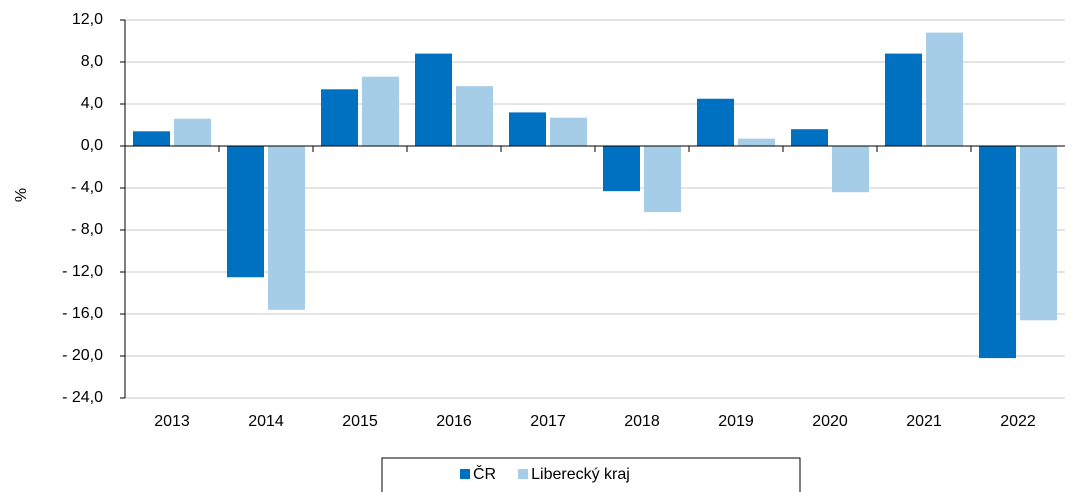 The image size is (1074, 492). What do you see at coordinates (82, 271) in the screenshot?
I see `y-tick-label: - 12,0` at bounding box center [82, 271].